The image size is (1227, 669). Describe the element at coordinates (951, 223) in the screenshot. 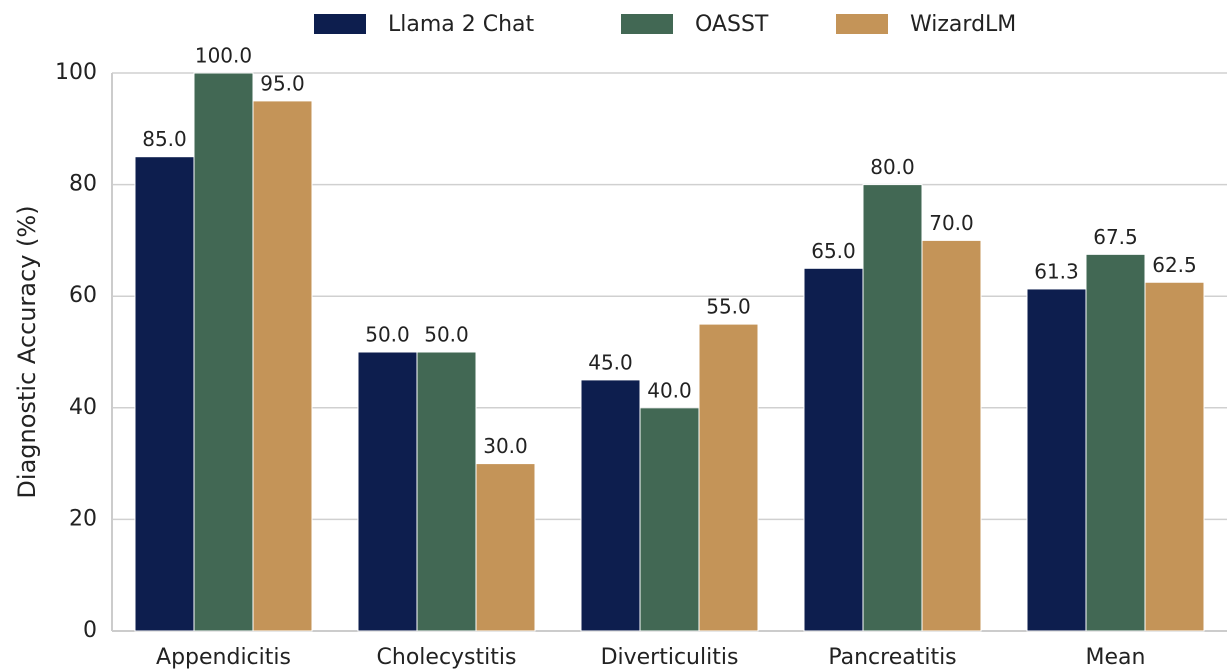

I see `value-label: 70.0` at that location.